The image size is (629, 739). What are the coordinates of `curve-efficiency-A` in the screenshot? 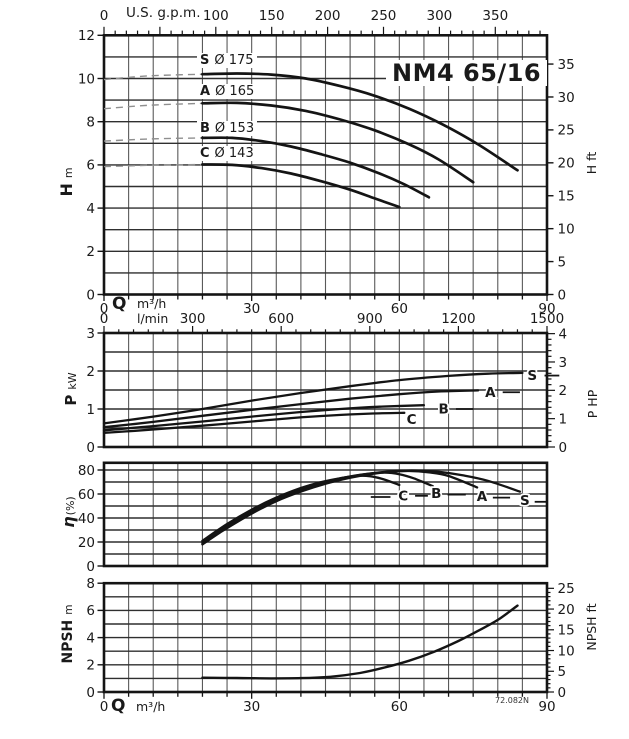 It's located at (340, 507).